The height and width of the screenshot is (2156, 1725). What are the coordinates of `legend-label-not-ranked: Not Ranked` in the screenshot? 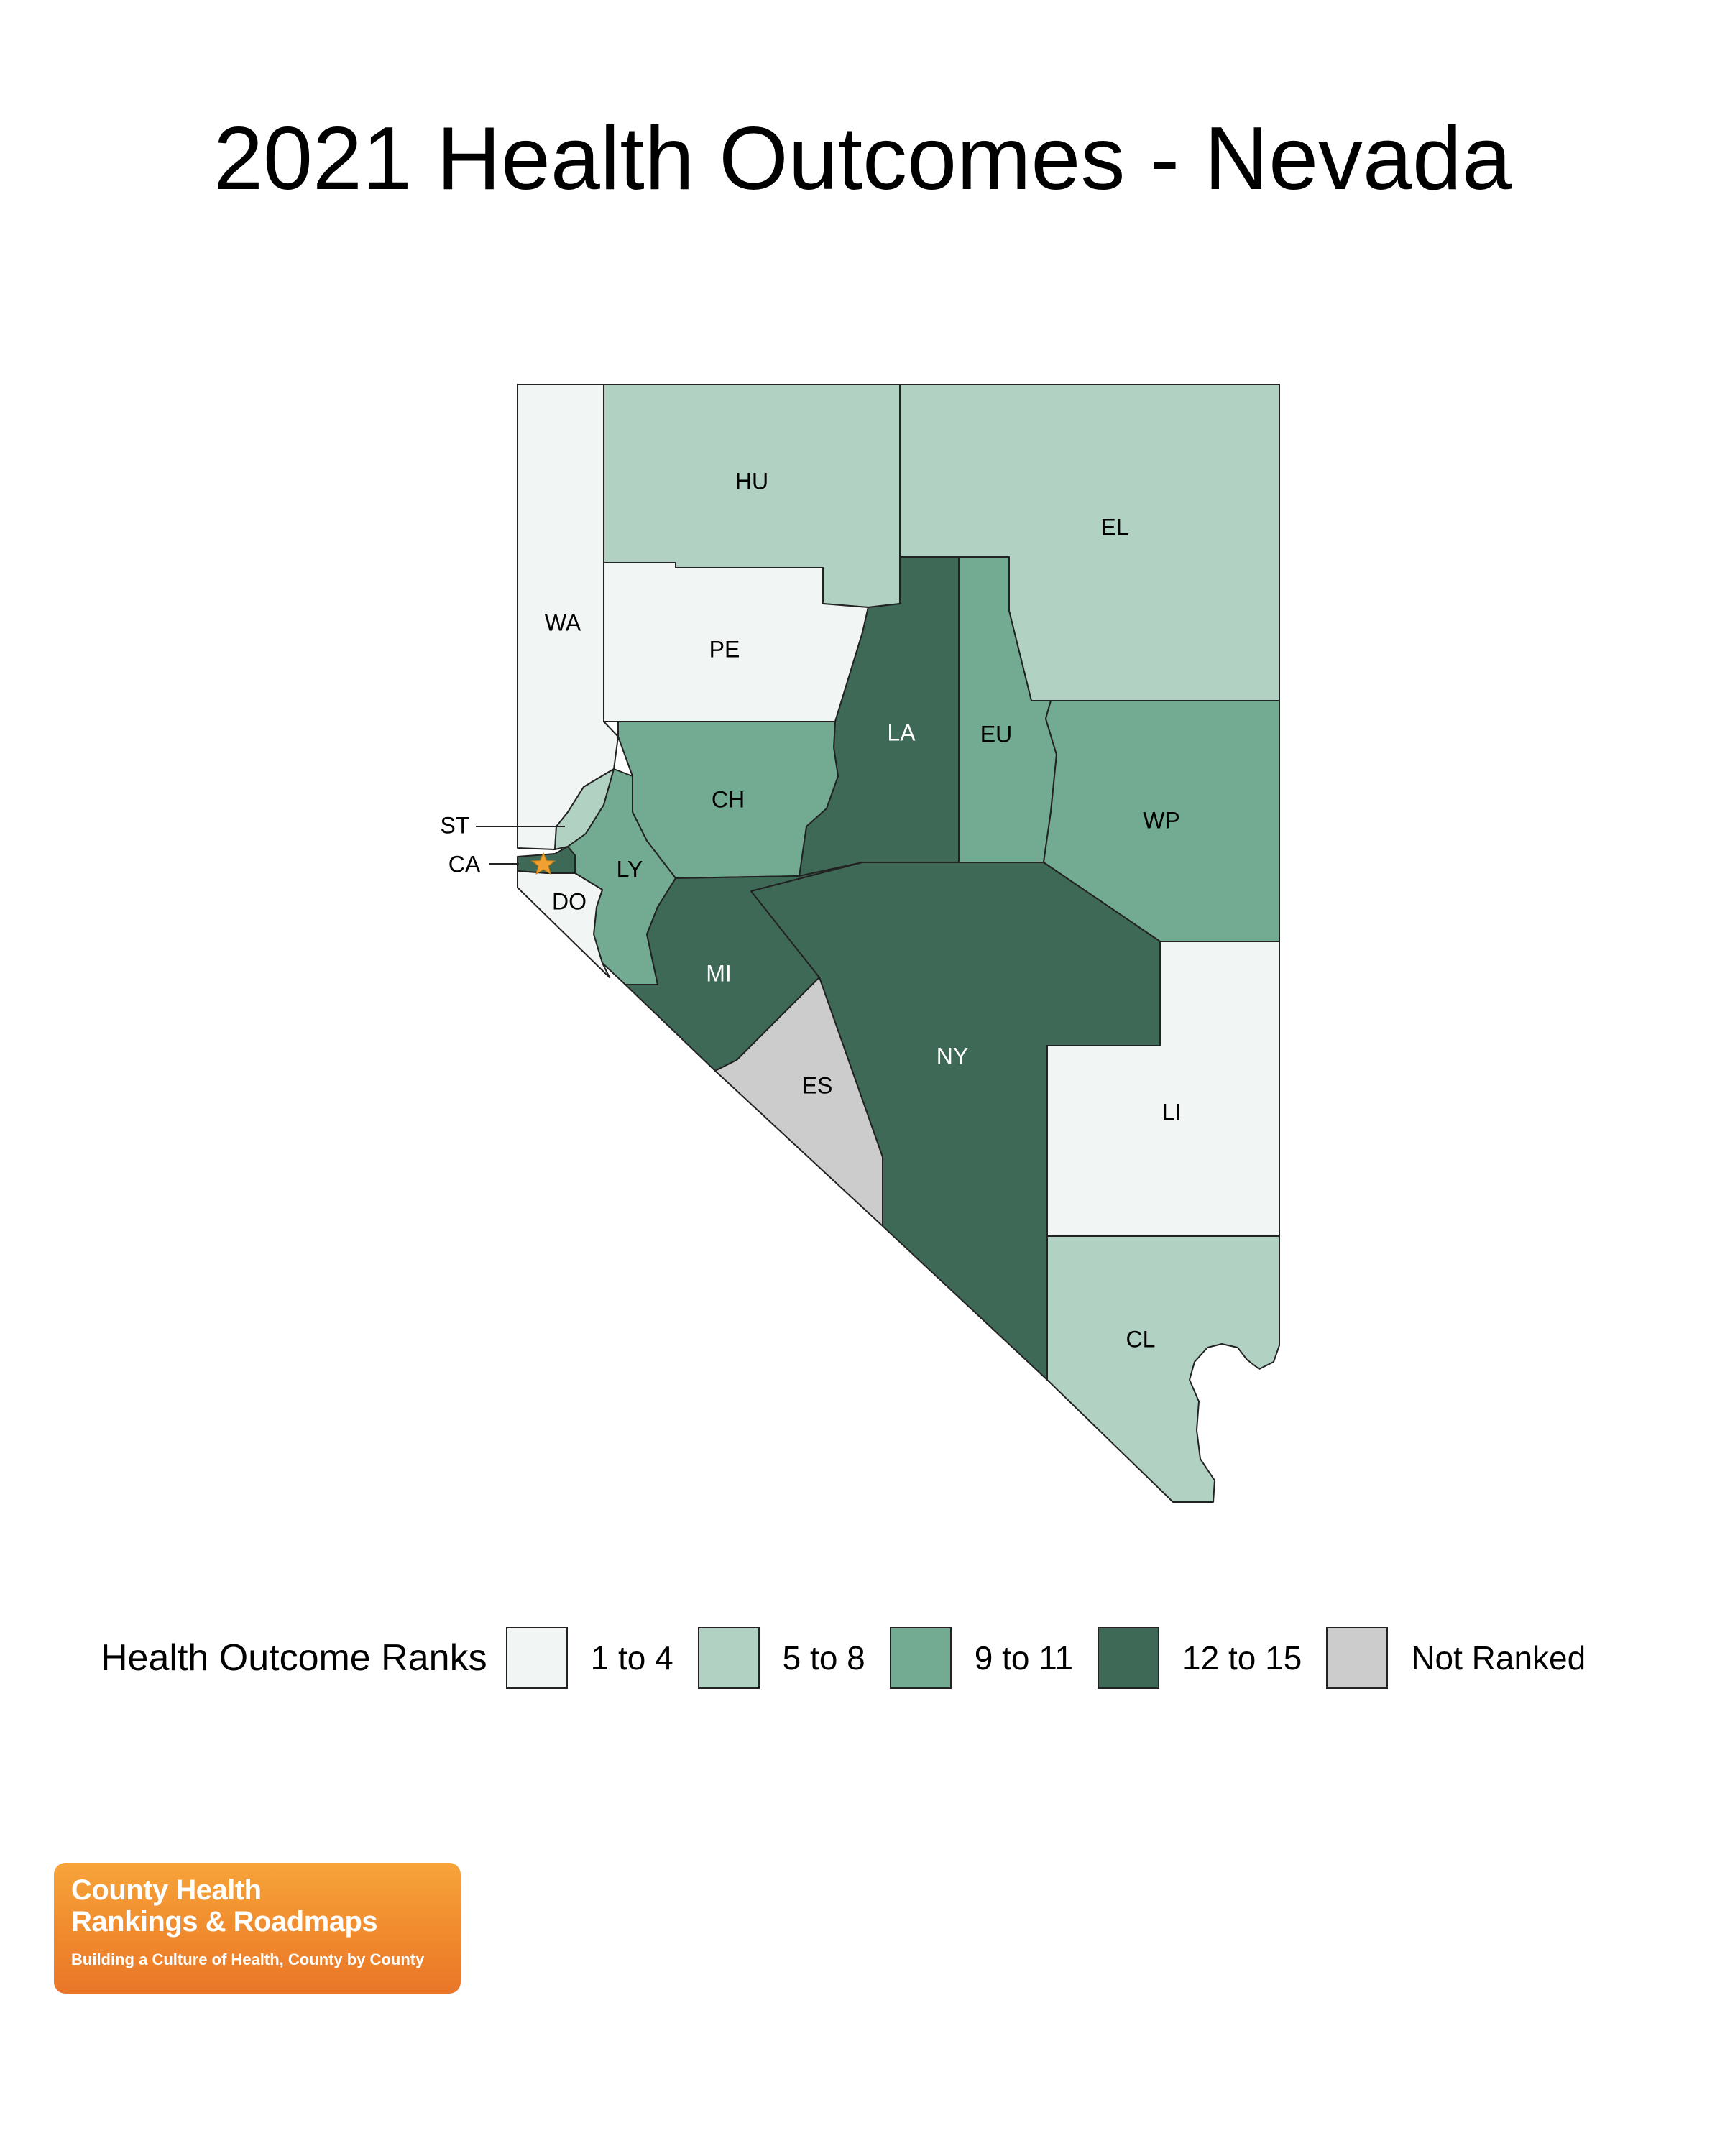 It's located at (1498, 1658).